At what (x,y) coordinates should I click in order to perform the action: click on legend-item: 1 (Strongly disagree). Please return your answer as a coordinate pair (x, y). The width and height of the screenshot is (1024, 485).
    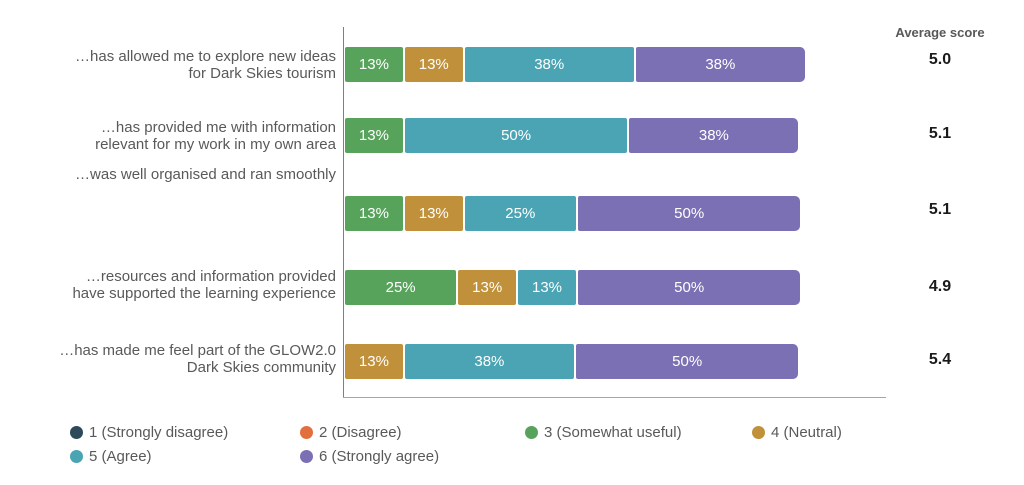
    Looking at the image, I should click on (149, 432).